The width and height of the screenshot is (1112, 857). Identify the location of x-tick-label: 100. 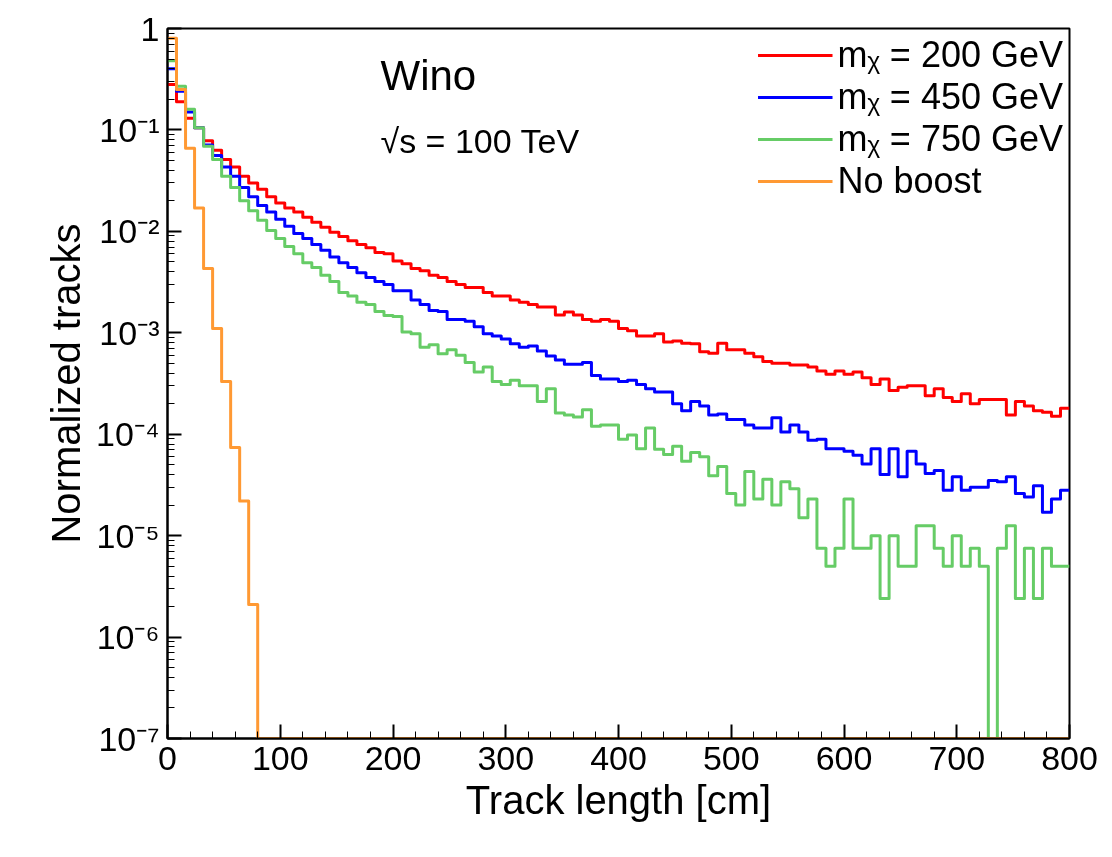
(280, 757).